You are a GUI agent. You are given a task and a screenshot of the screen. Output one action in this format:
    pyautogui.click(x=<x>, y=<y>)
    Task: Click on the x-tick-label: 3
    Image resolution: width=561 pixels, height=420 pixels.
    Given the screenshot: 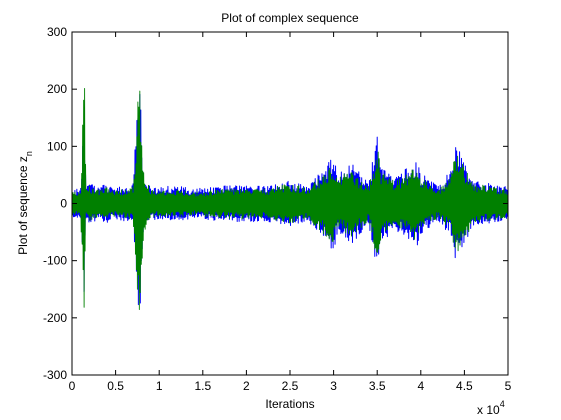 What is the action you would take?
    pyautogui.click(x=333, y=386)
    